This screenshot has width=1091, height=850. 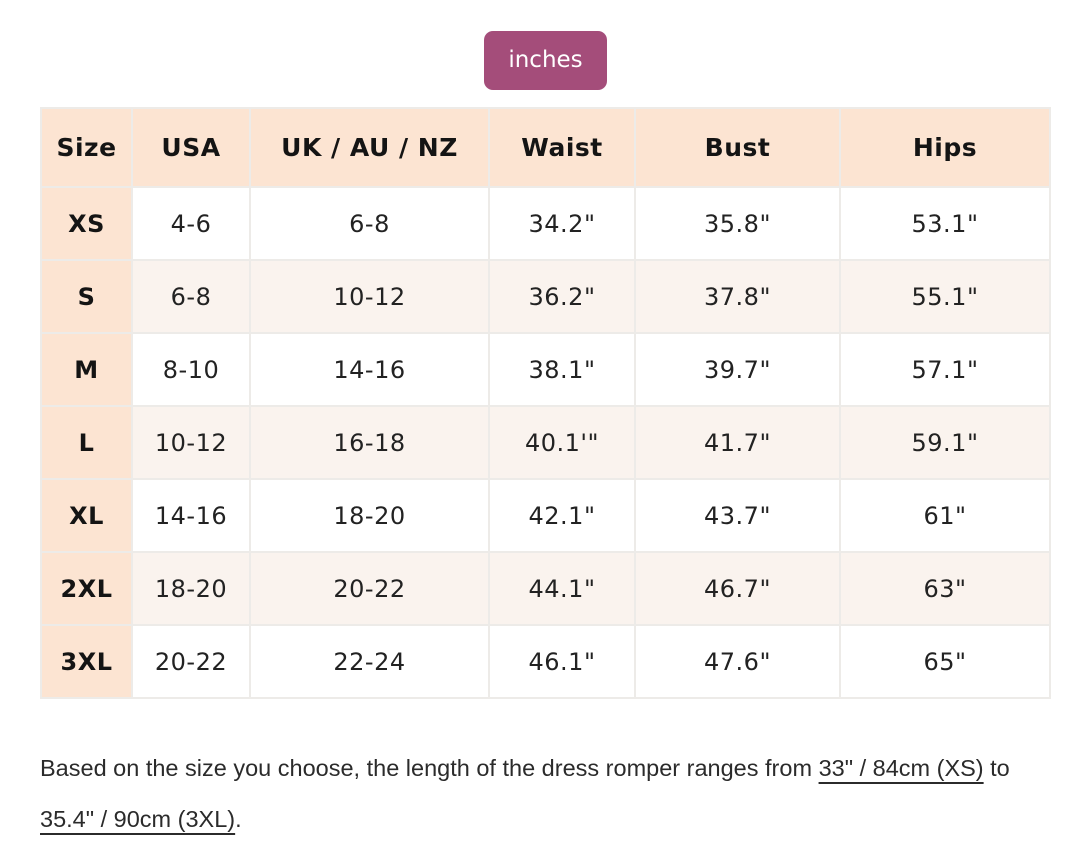 I want to click on table-row: S 6-8 10-12 36.2" 37.8" 55.1", so click(x=545, y=296).